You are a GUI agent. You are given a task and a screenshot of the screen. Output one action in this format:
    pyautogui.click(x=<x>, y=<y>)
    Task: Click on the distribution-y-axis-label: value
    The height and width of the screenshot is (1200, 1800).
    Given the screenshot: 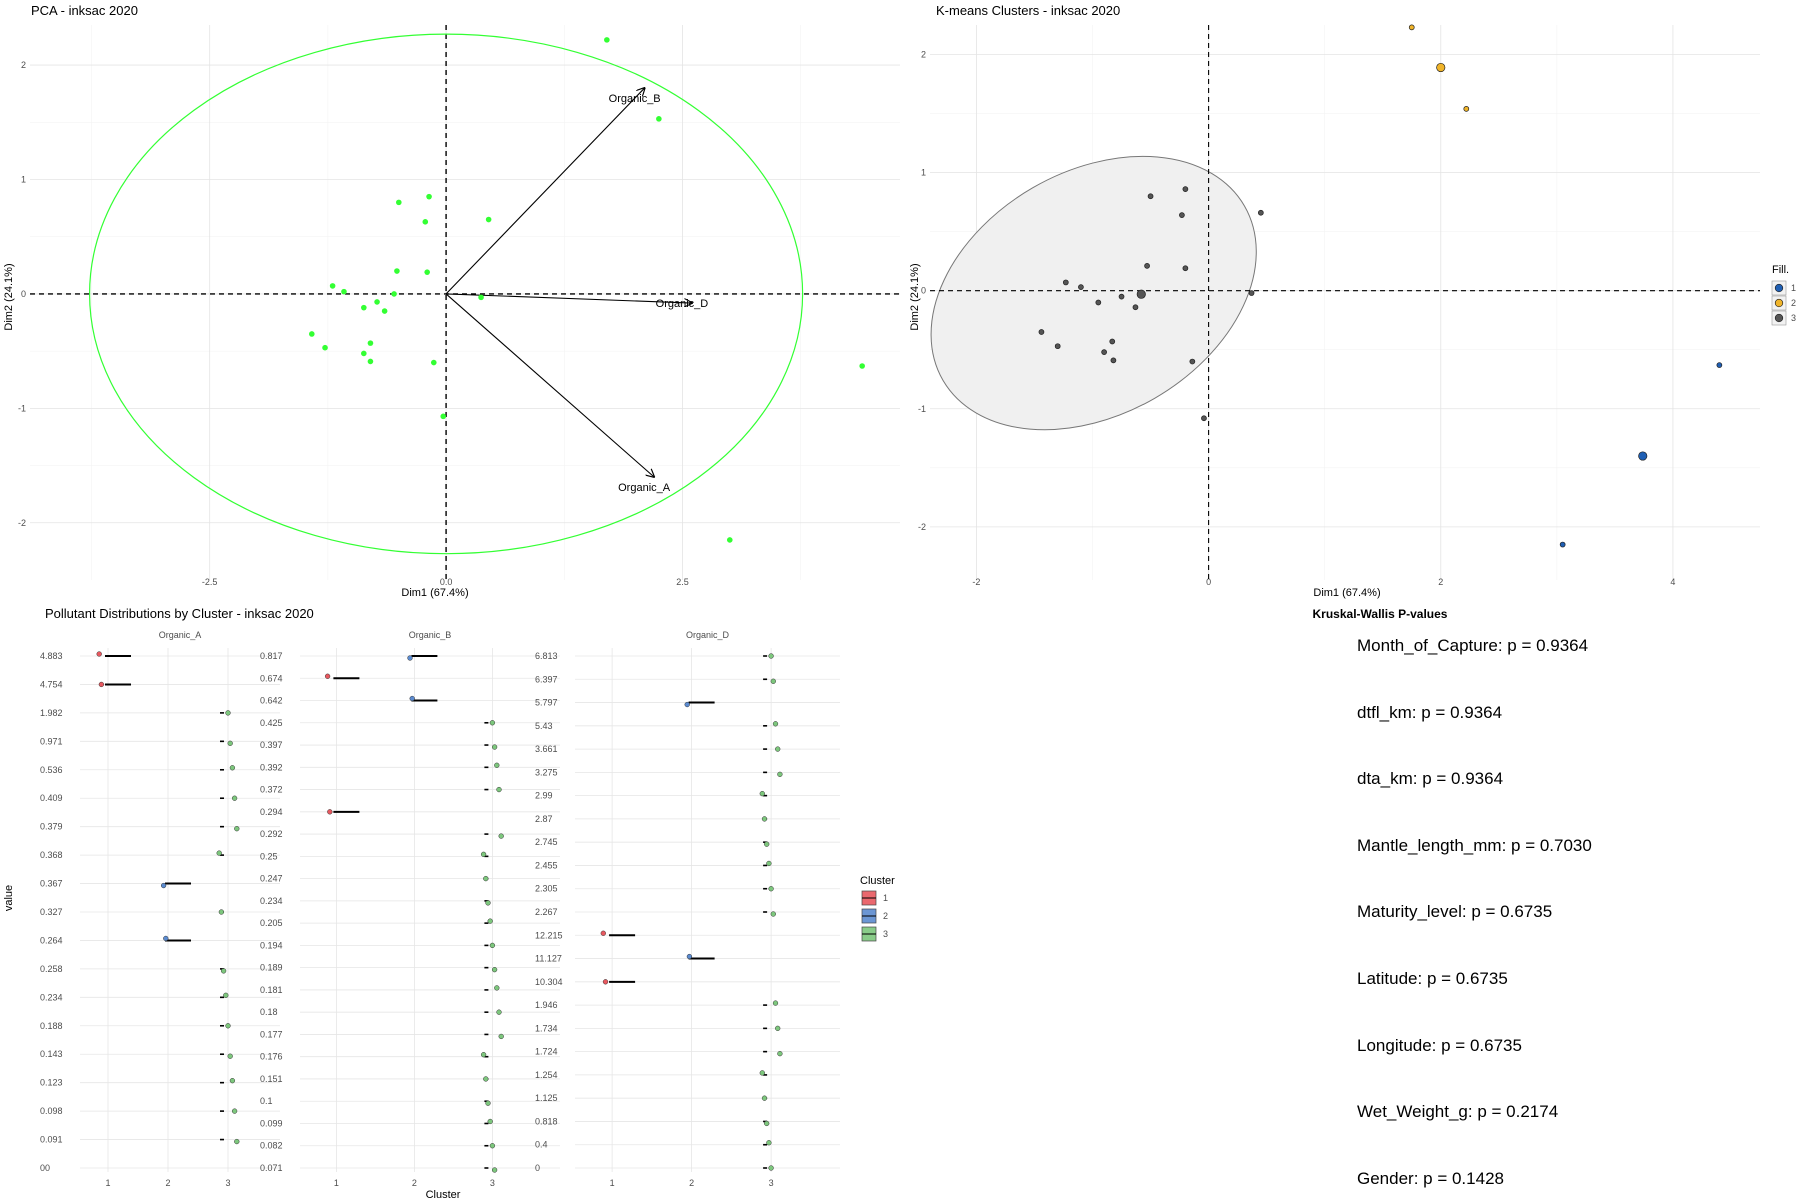 What is the action you would take?
    pyautogui.click(x=9, y=898)
    